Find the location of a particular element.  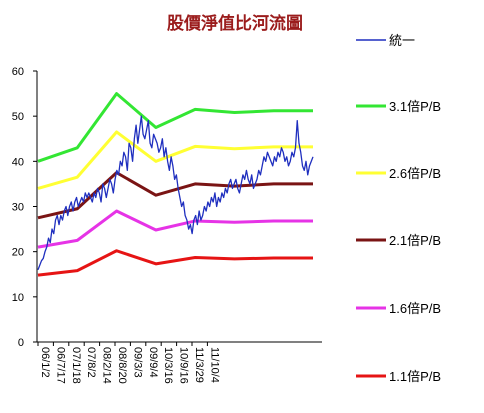

x-tick-label: 09/9/4 is located at coordinates (153, 362).